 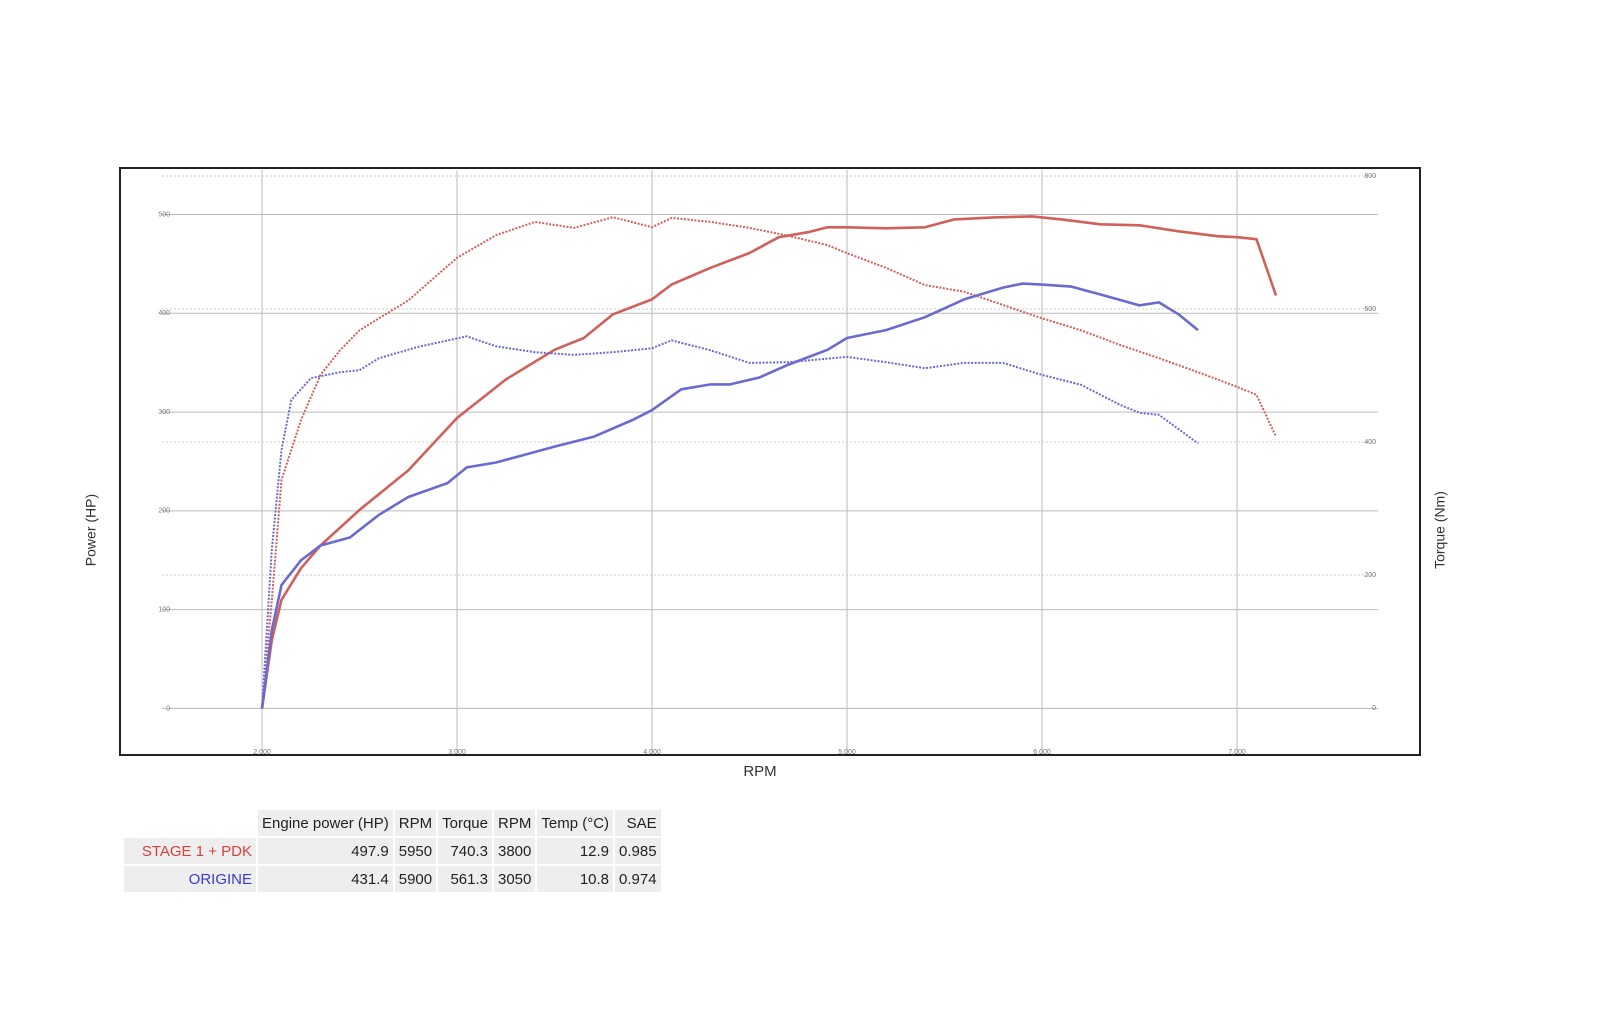 I want to click on table-cell: 0.985, so click(x=638, y=851).